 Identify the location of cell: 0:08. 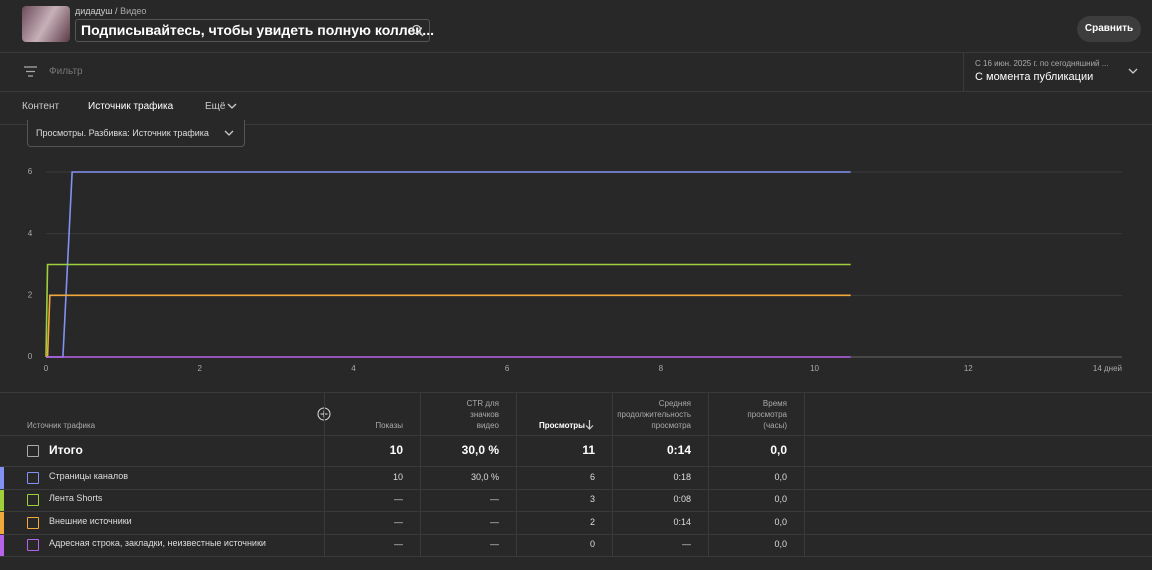
(682, 499).